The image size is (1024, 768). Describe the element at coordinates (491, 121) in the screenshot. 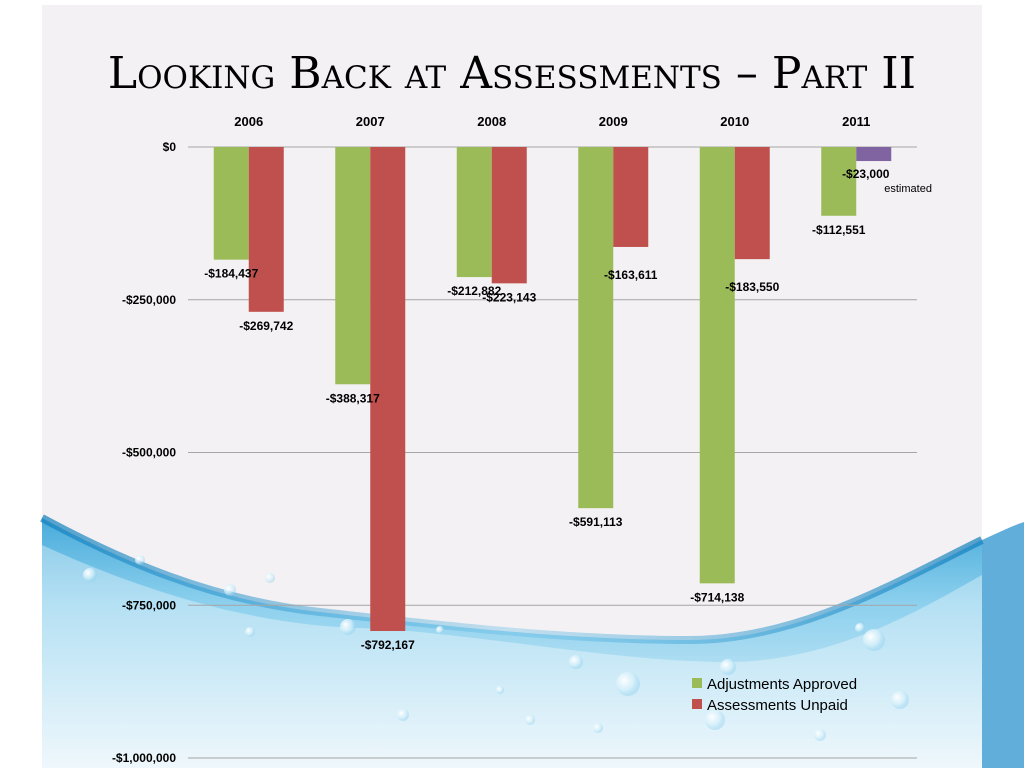

I see `x-tick-label: 2008` at that location.